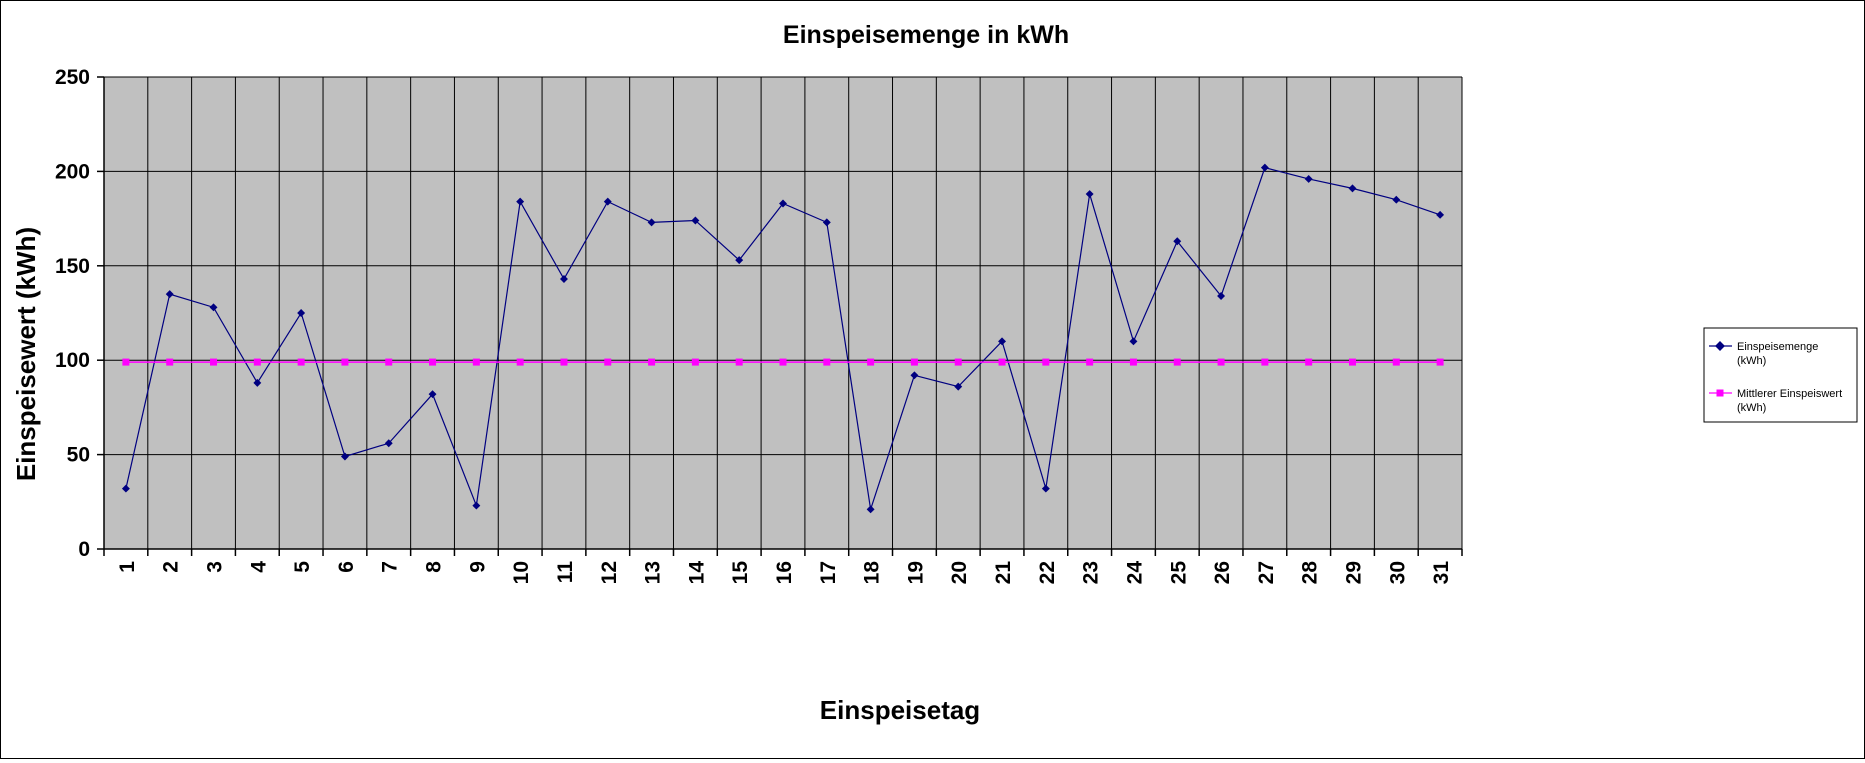 Image resolution: width=1865 pixels, height=763 pixels. Describe the element at coordinates (1134, 573) in the screenshot. I see `x-tick-label: 24` at that location.